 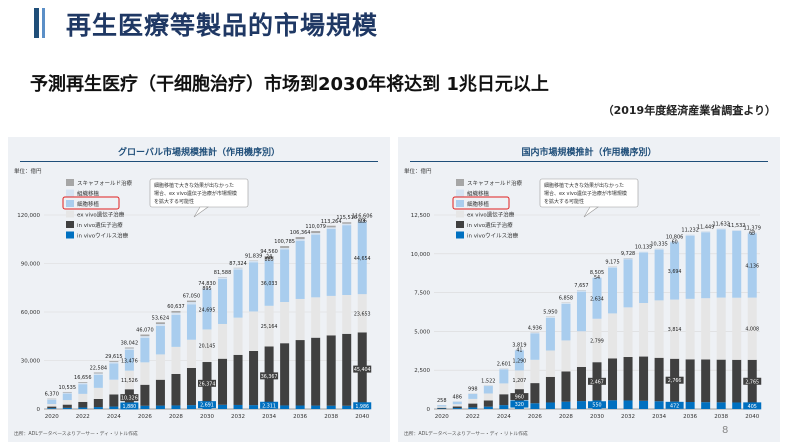 What do you see at coordinates (362, 417) in the screenshot?
I see `x-tick-label: 2040` at bounding box center [362, 417].